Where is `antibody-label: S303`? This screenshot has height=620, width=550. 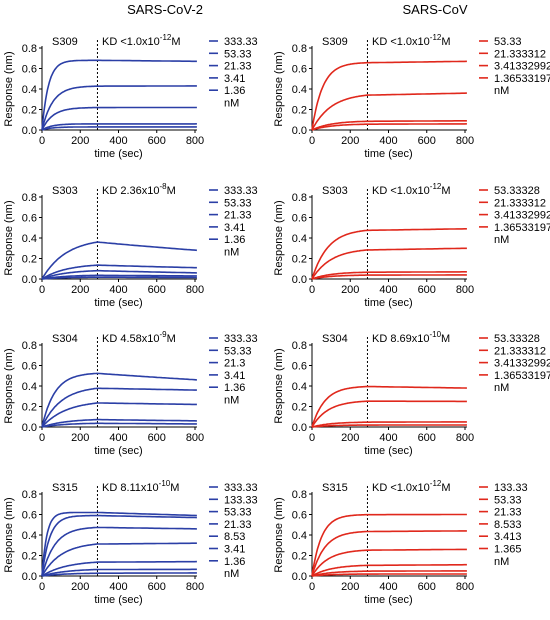 antibody-label: S303 is located at coordinates (65, 191).